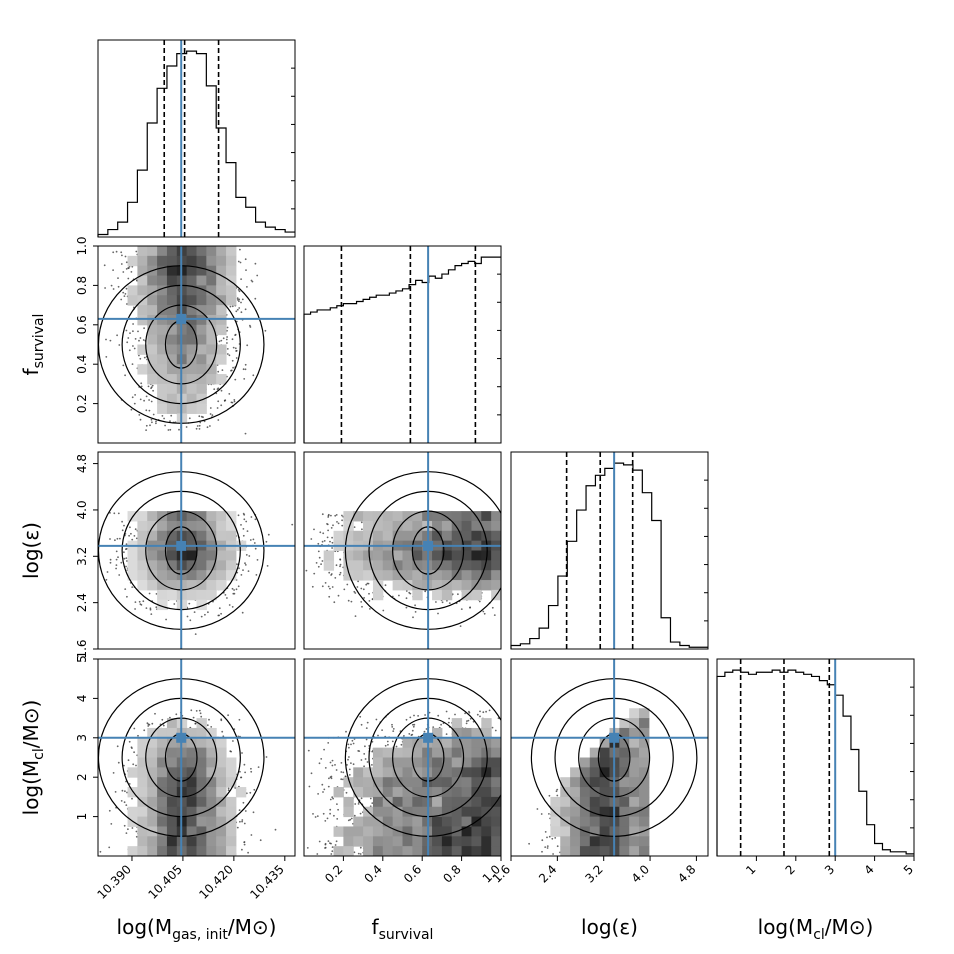  Describe the element at coordinates (412, 873) in the screenshot. I see `xtick-label-fsurv-2: 0.6` at that location.